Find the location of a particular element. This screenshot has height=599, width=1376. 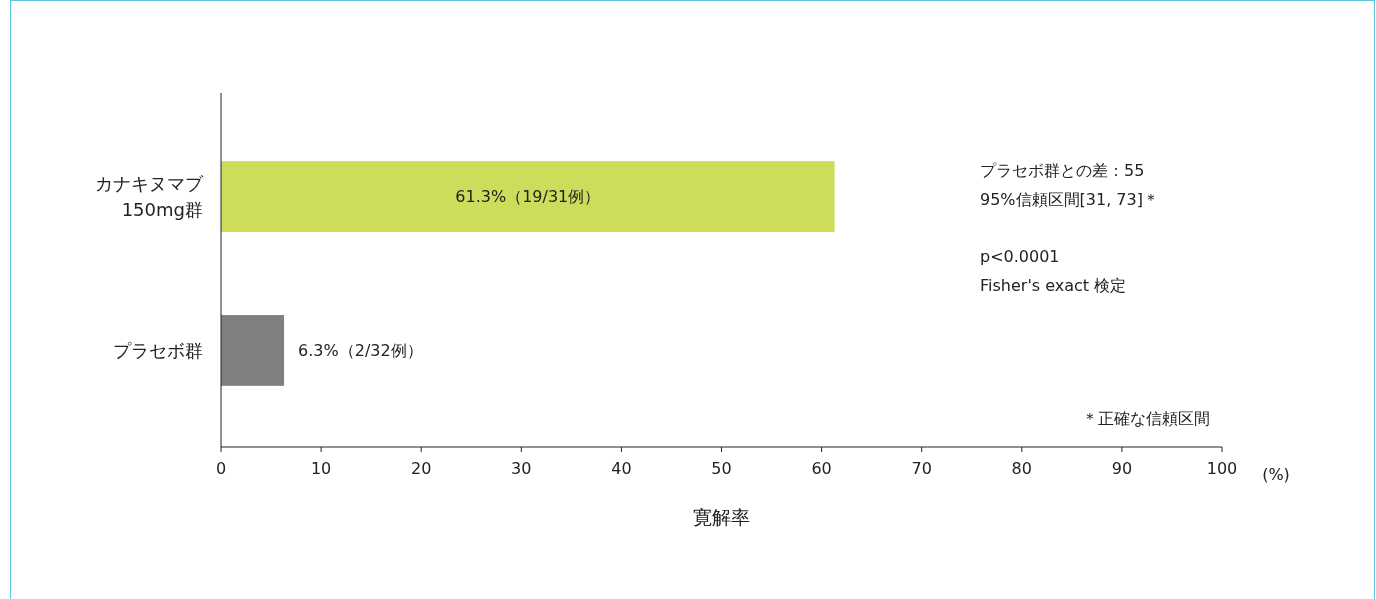

x-tick-label: 0 is located at coordinates (221, 468).